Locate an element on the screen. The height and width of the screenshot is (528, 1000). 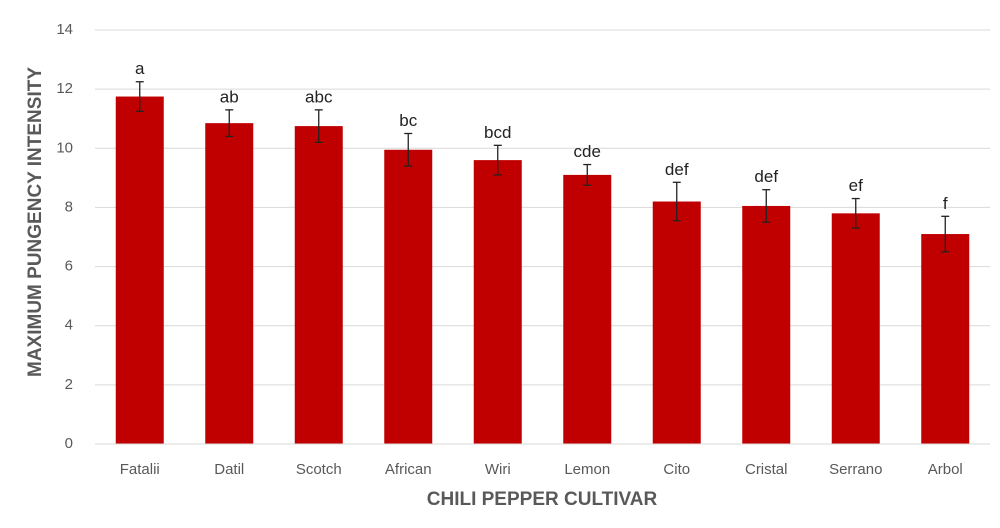
group-letter: abc is located at coordinates (319, 96).